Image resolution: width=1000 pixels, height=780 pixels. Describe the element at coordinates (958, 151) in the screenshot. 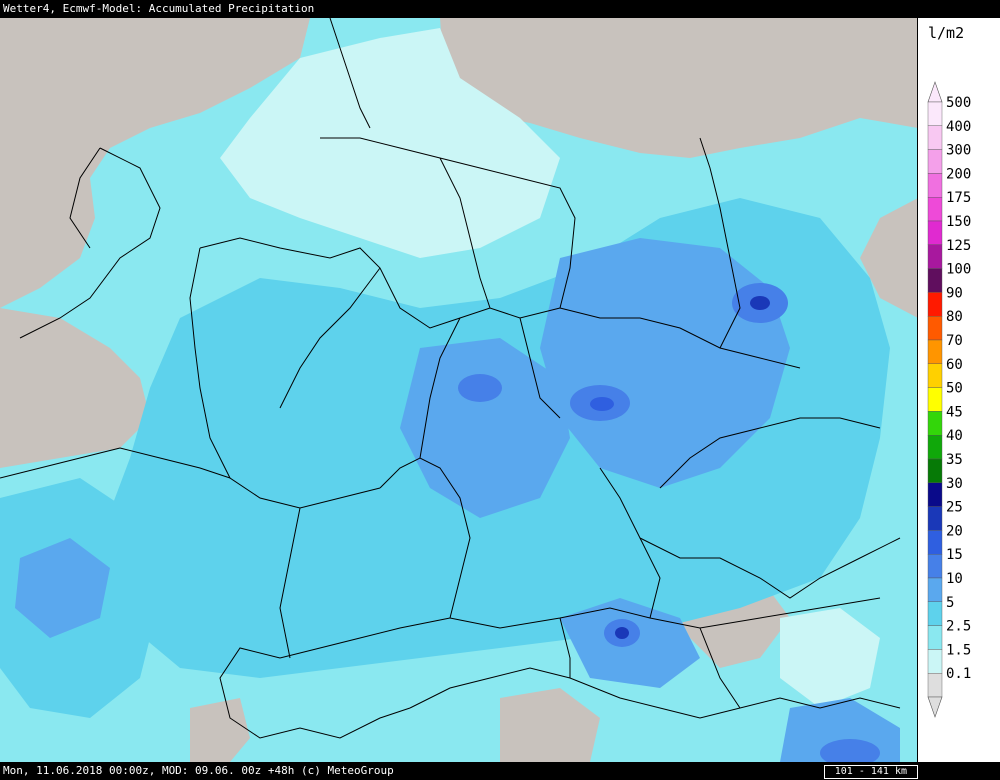

I see `legend-label: 300` at that location.